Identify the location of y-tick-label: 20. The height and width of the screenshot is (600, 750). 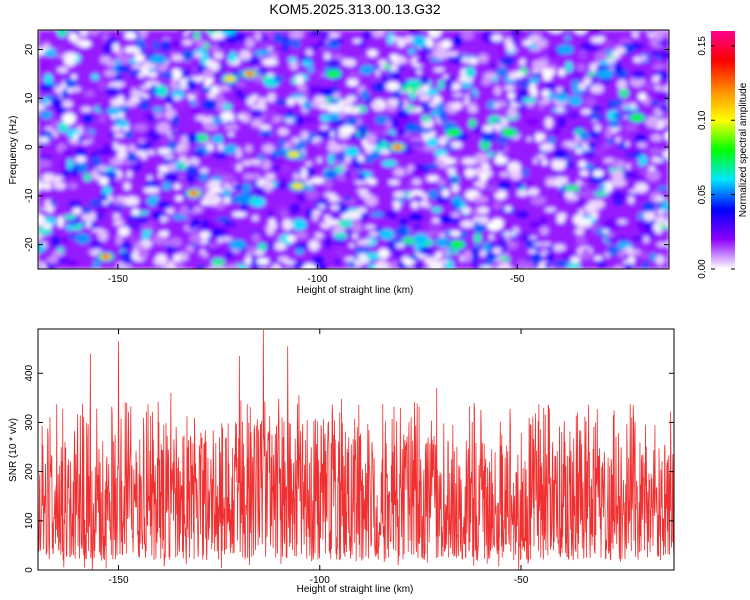
(29, 50).